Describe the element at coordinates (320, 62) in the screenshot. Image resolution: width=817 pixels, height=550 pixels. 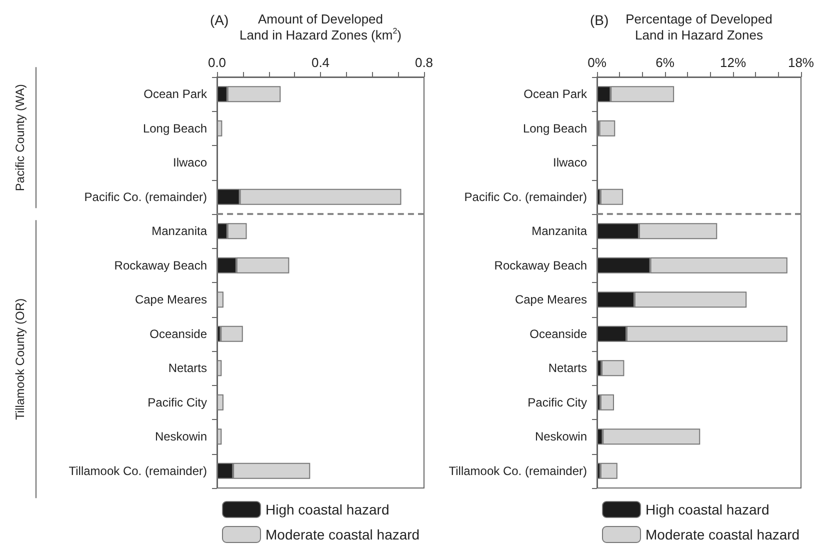
I see `x-tick-label: 0.4` at that location.